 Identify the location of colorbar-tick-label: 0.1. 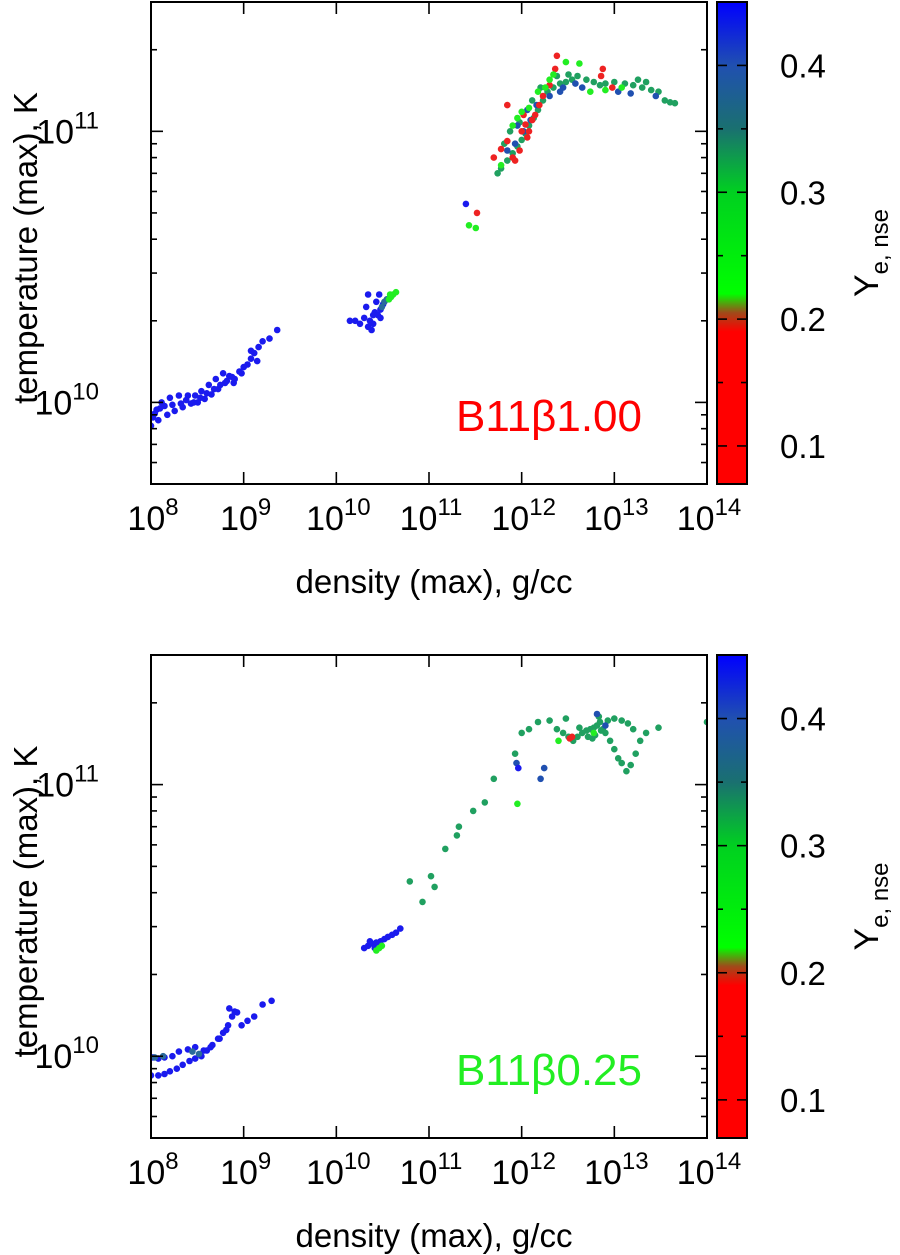
(803, 1100).